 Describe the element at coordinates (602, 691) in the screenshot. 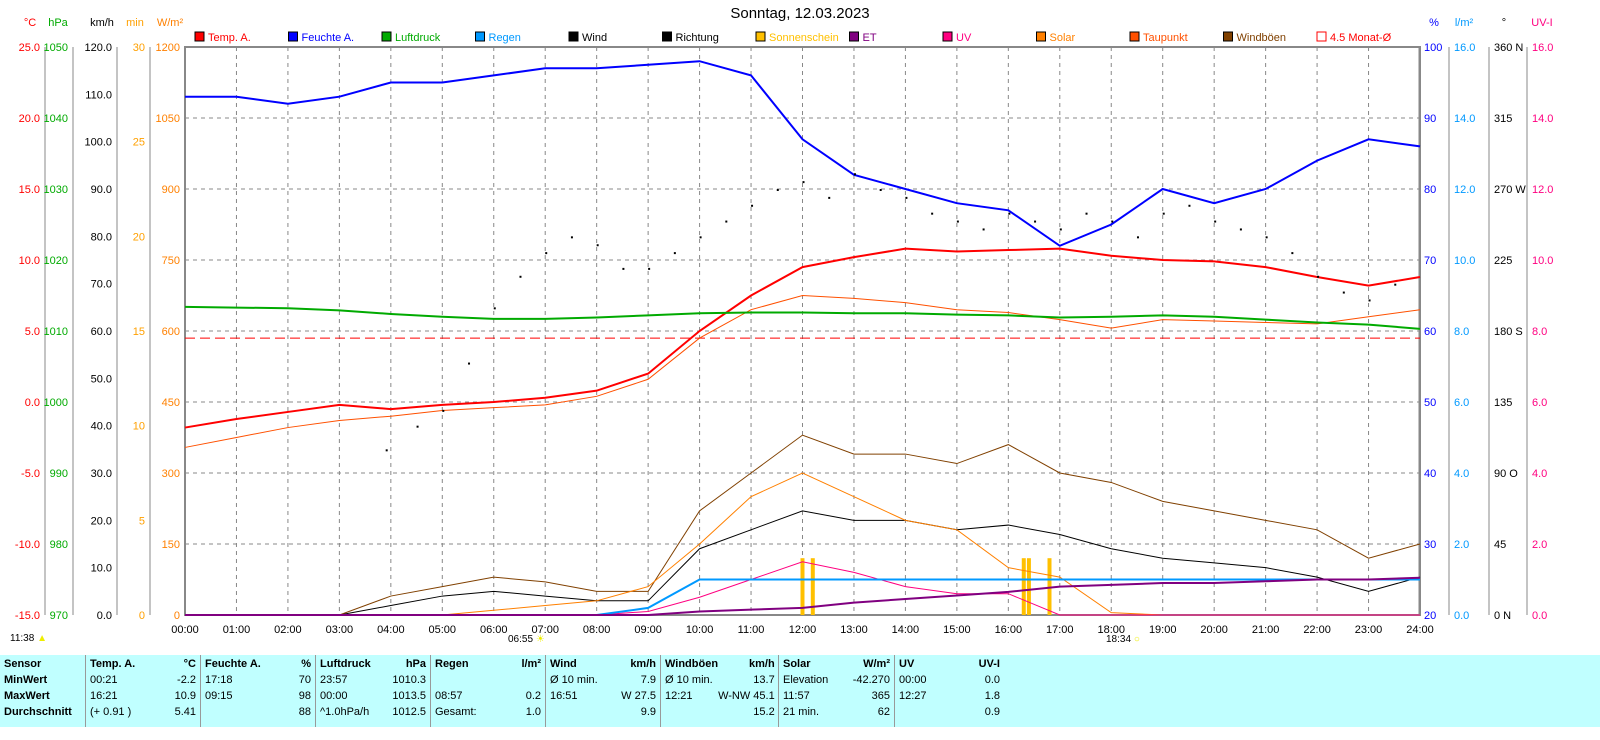

I see `table-column: Wind km/h Ø 10 min. 7.9 16:51 W 27.5 9.9` at that location.